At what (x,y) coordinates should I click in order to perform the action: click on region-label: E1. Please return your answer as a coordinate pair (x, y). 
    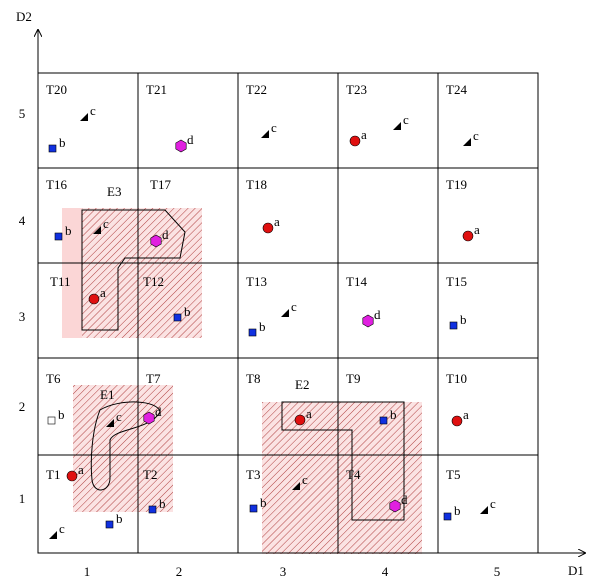
    Looking at the image, I should click on (107, 394).